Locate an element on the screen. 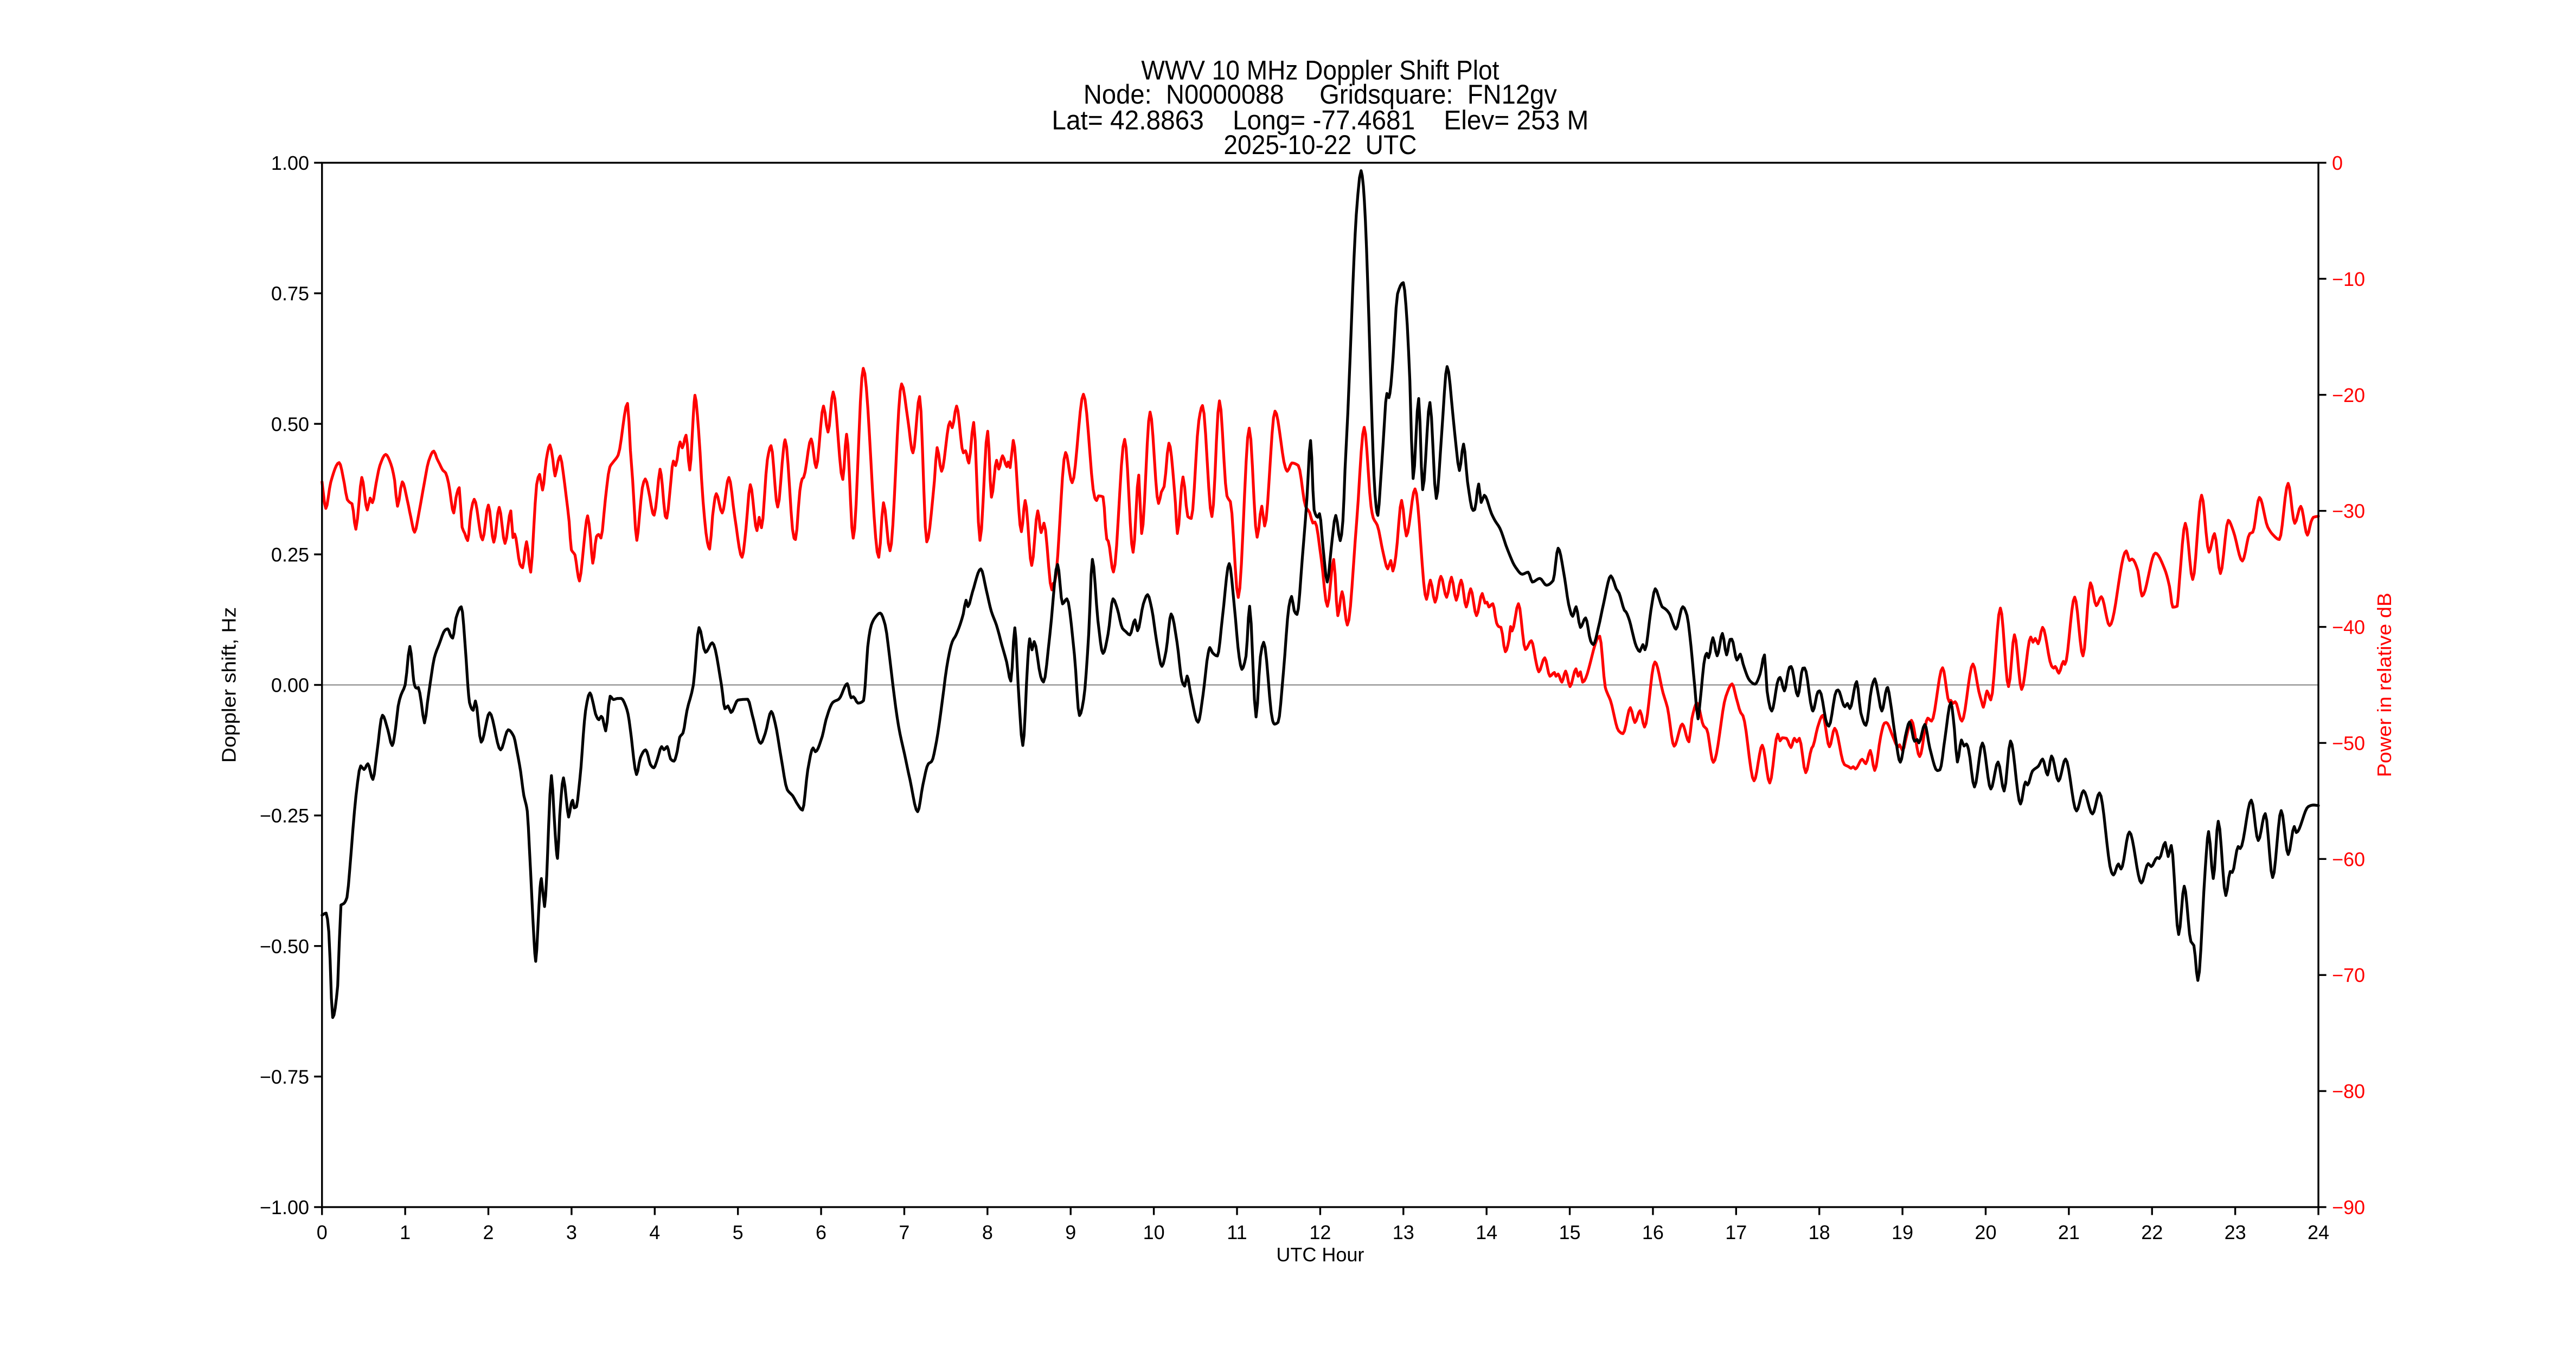 The height and width of the screenshot is (1359, 2576). svg-text: −60 is located at coordinates (2348, 859).